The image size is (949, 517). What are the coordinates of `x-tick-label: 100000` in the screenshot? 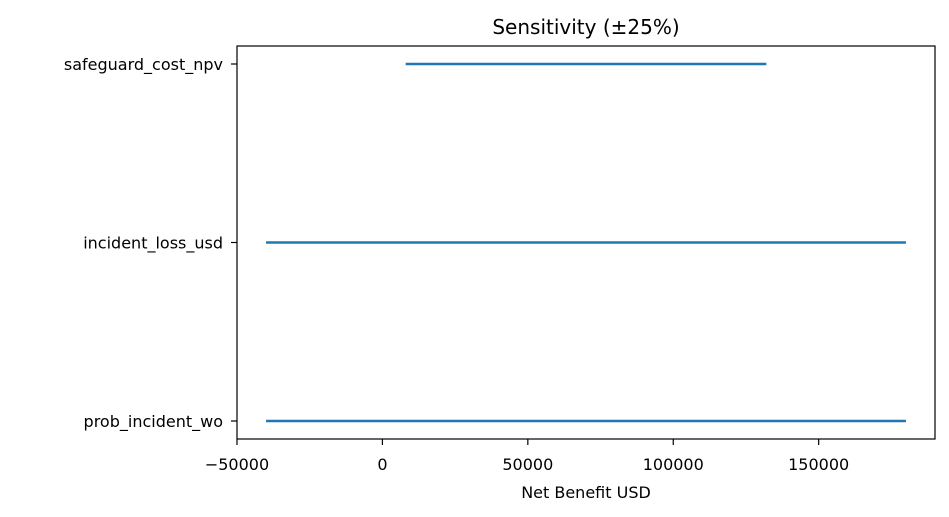 It's located at (673, 464).